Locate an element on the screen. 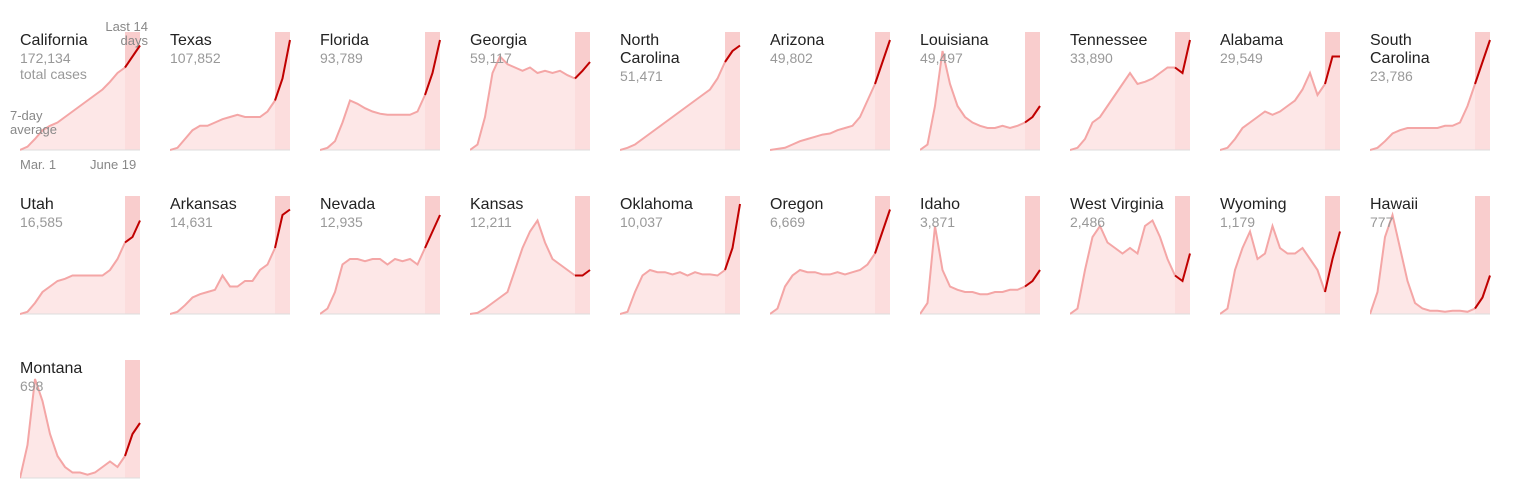  state-panel: Oregon 6,669 is located at coordinates (835, 266).